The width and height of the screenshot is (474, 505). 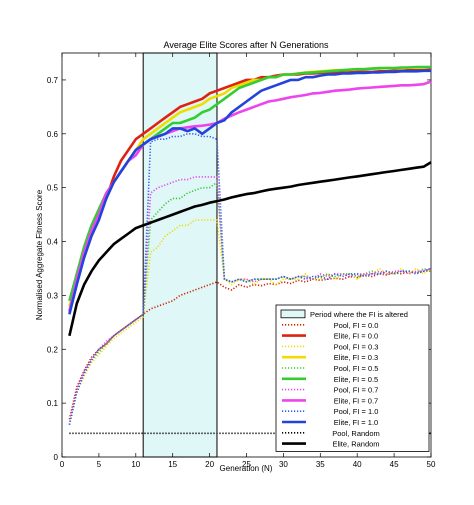 What do you see at coordinates (62, 464) in the screenshot?
I see `x-tick-label: 0` at bounding box center [62, 464].